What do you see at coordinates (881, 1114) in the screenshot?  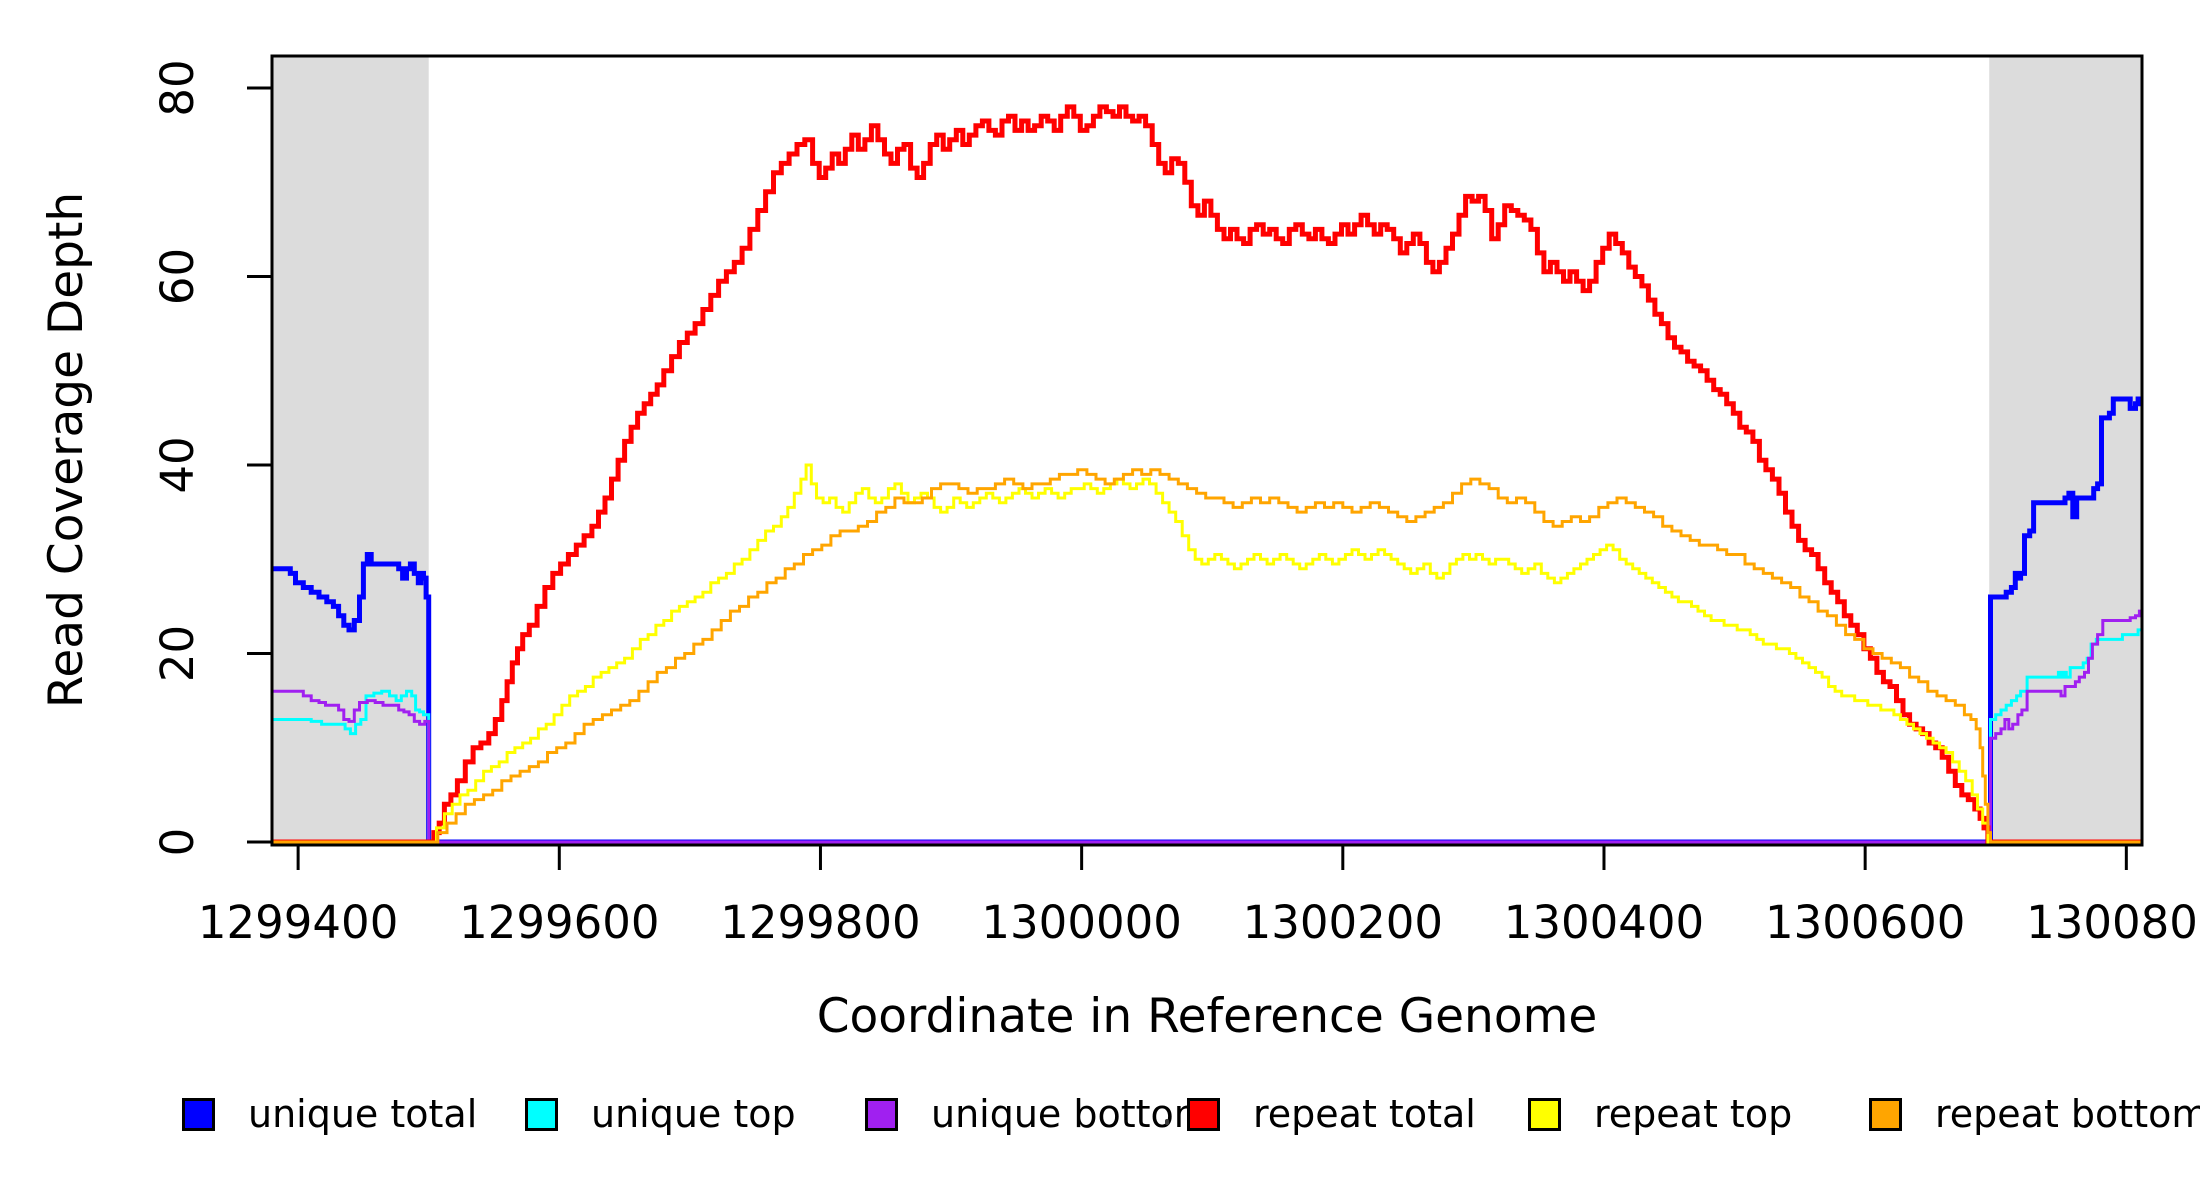 I see `unique-bottom-swatch-icon` at bounding box center [881, 1114].